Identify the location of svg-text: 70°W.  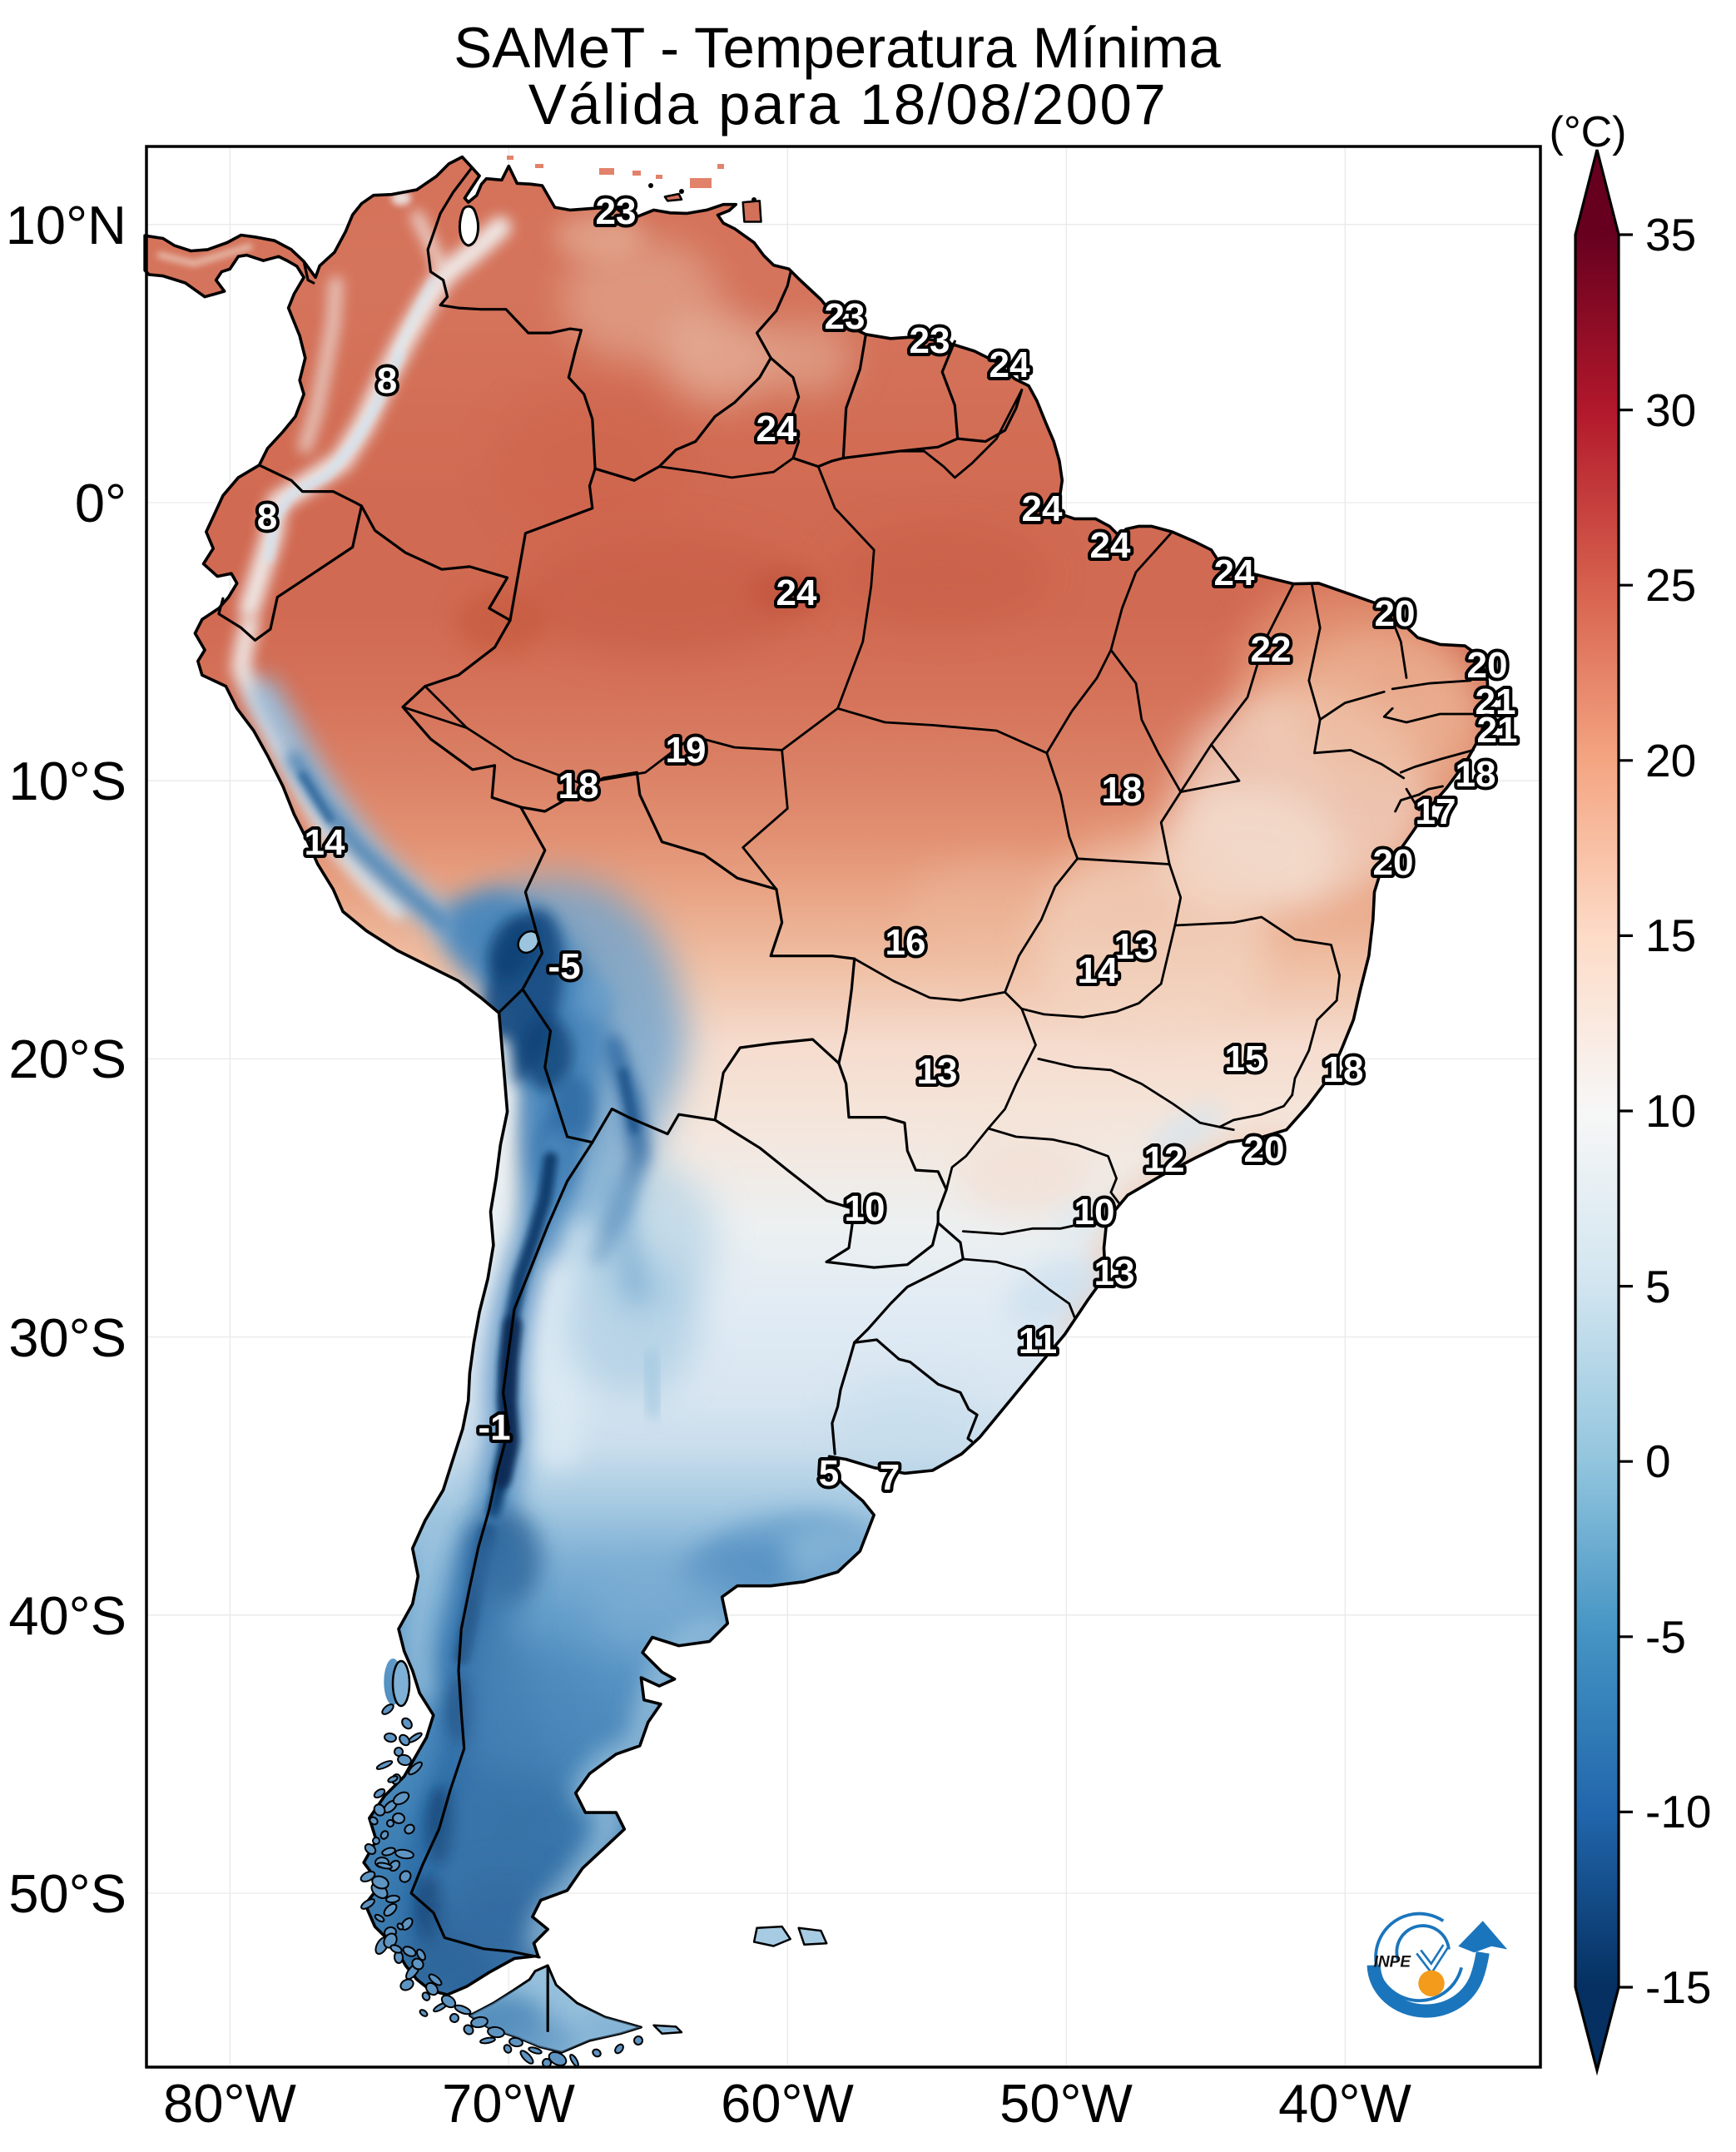
(508, 2103).